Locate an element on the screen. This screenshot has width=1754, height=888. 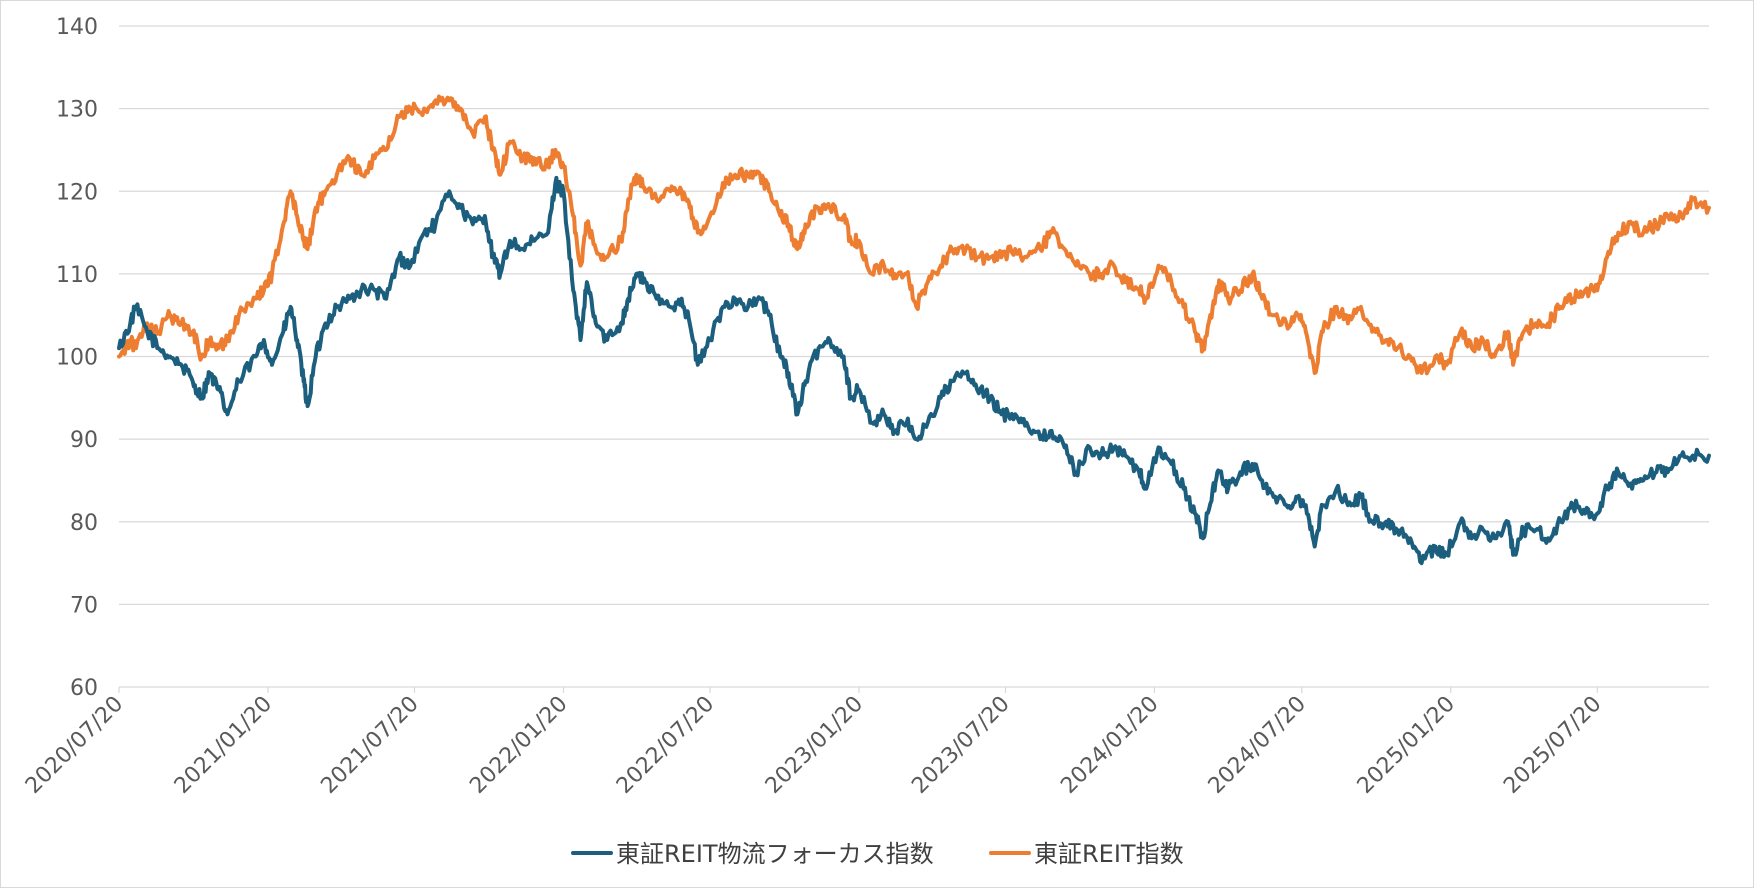
x-tick-label: 2023/07/20 is located at coordinates (960, 745).